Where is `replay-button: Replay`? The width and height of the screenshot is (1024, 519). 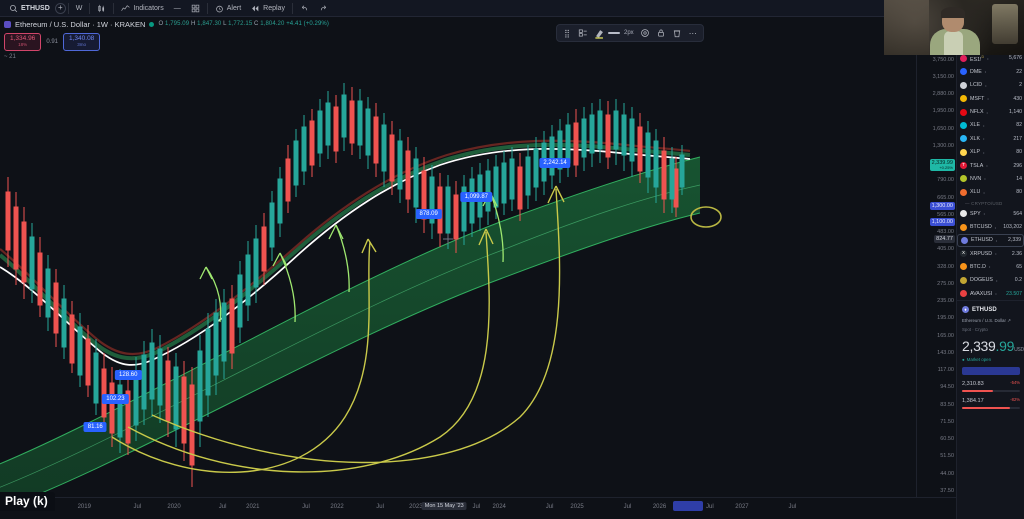
replay-button: Replay is located at coordinates (268, 8).